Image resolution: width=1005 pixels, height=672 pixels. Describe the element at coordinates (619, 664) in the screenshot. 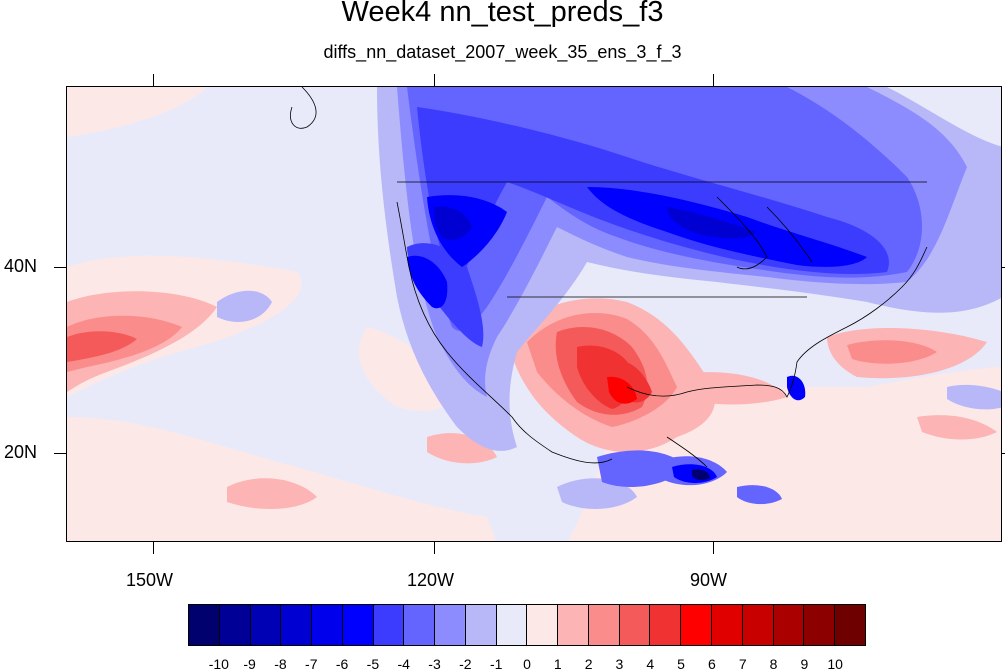

I see `colorbar-label: 3` at that location.